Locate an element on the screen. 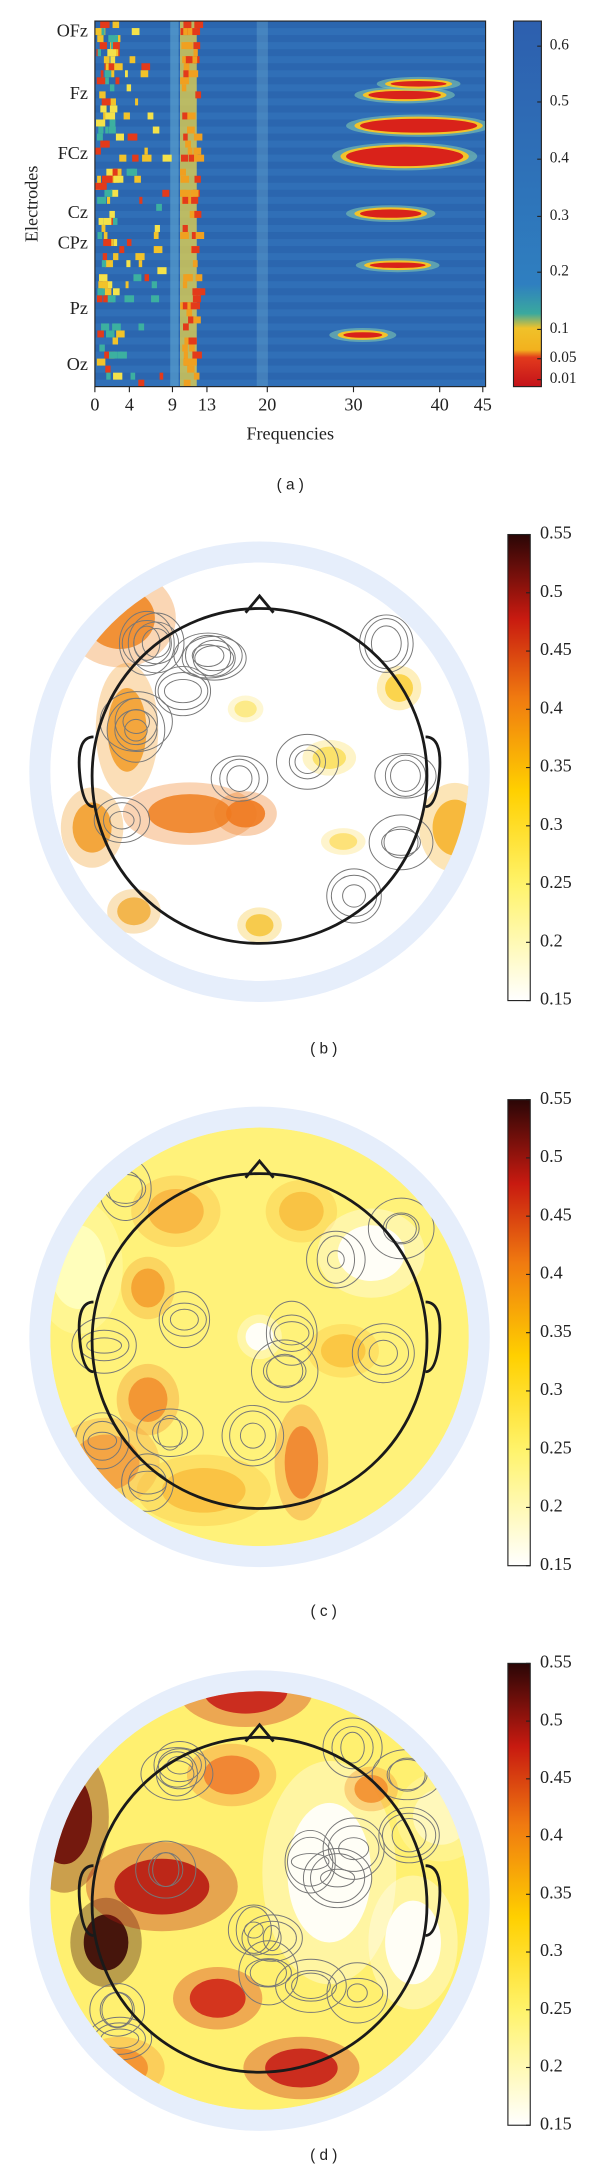  caption: ( a ) is located at coordinates (290, 485).